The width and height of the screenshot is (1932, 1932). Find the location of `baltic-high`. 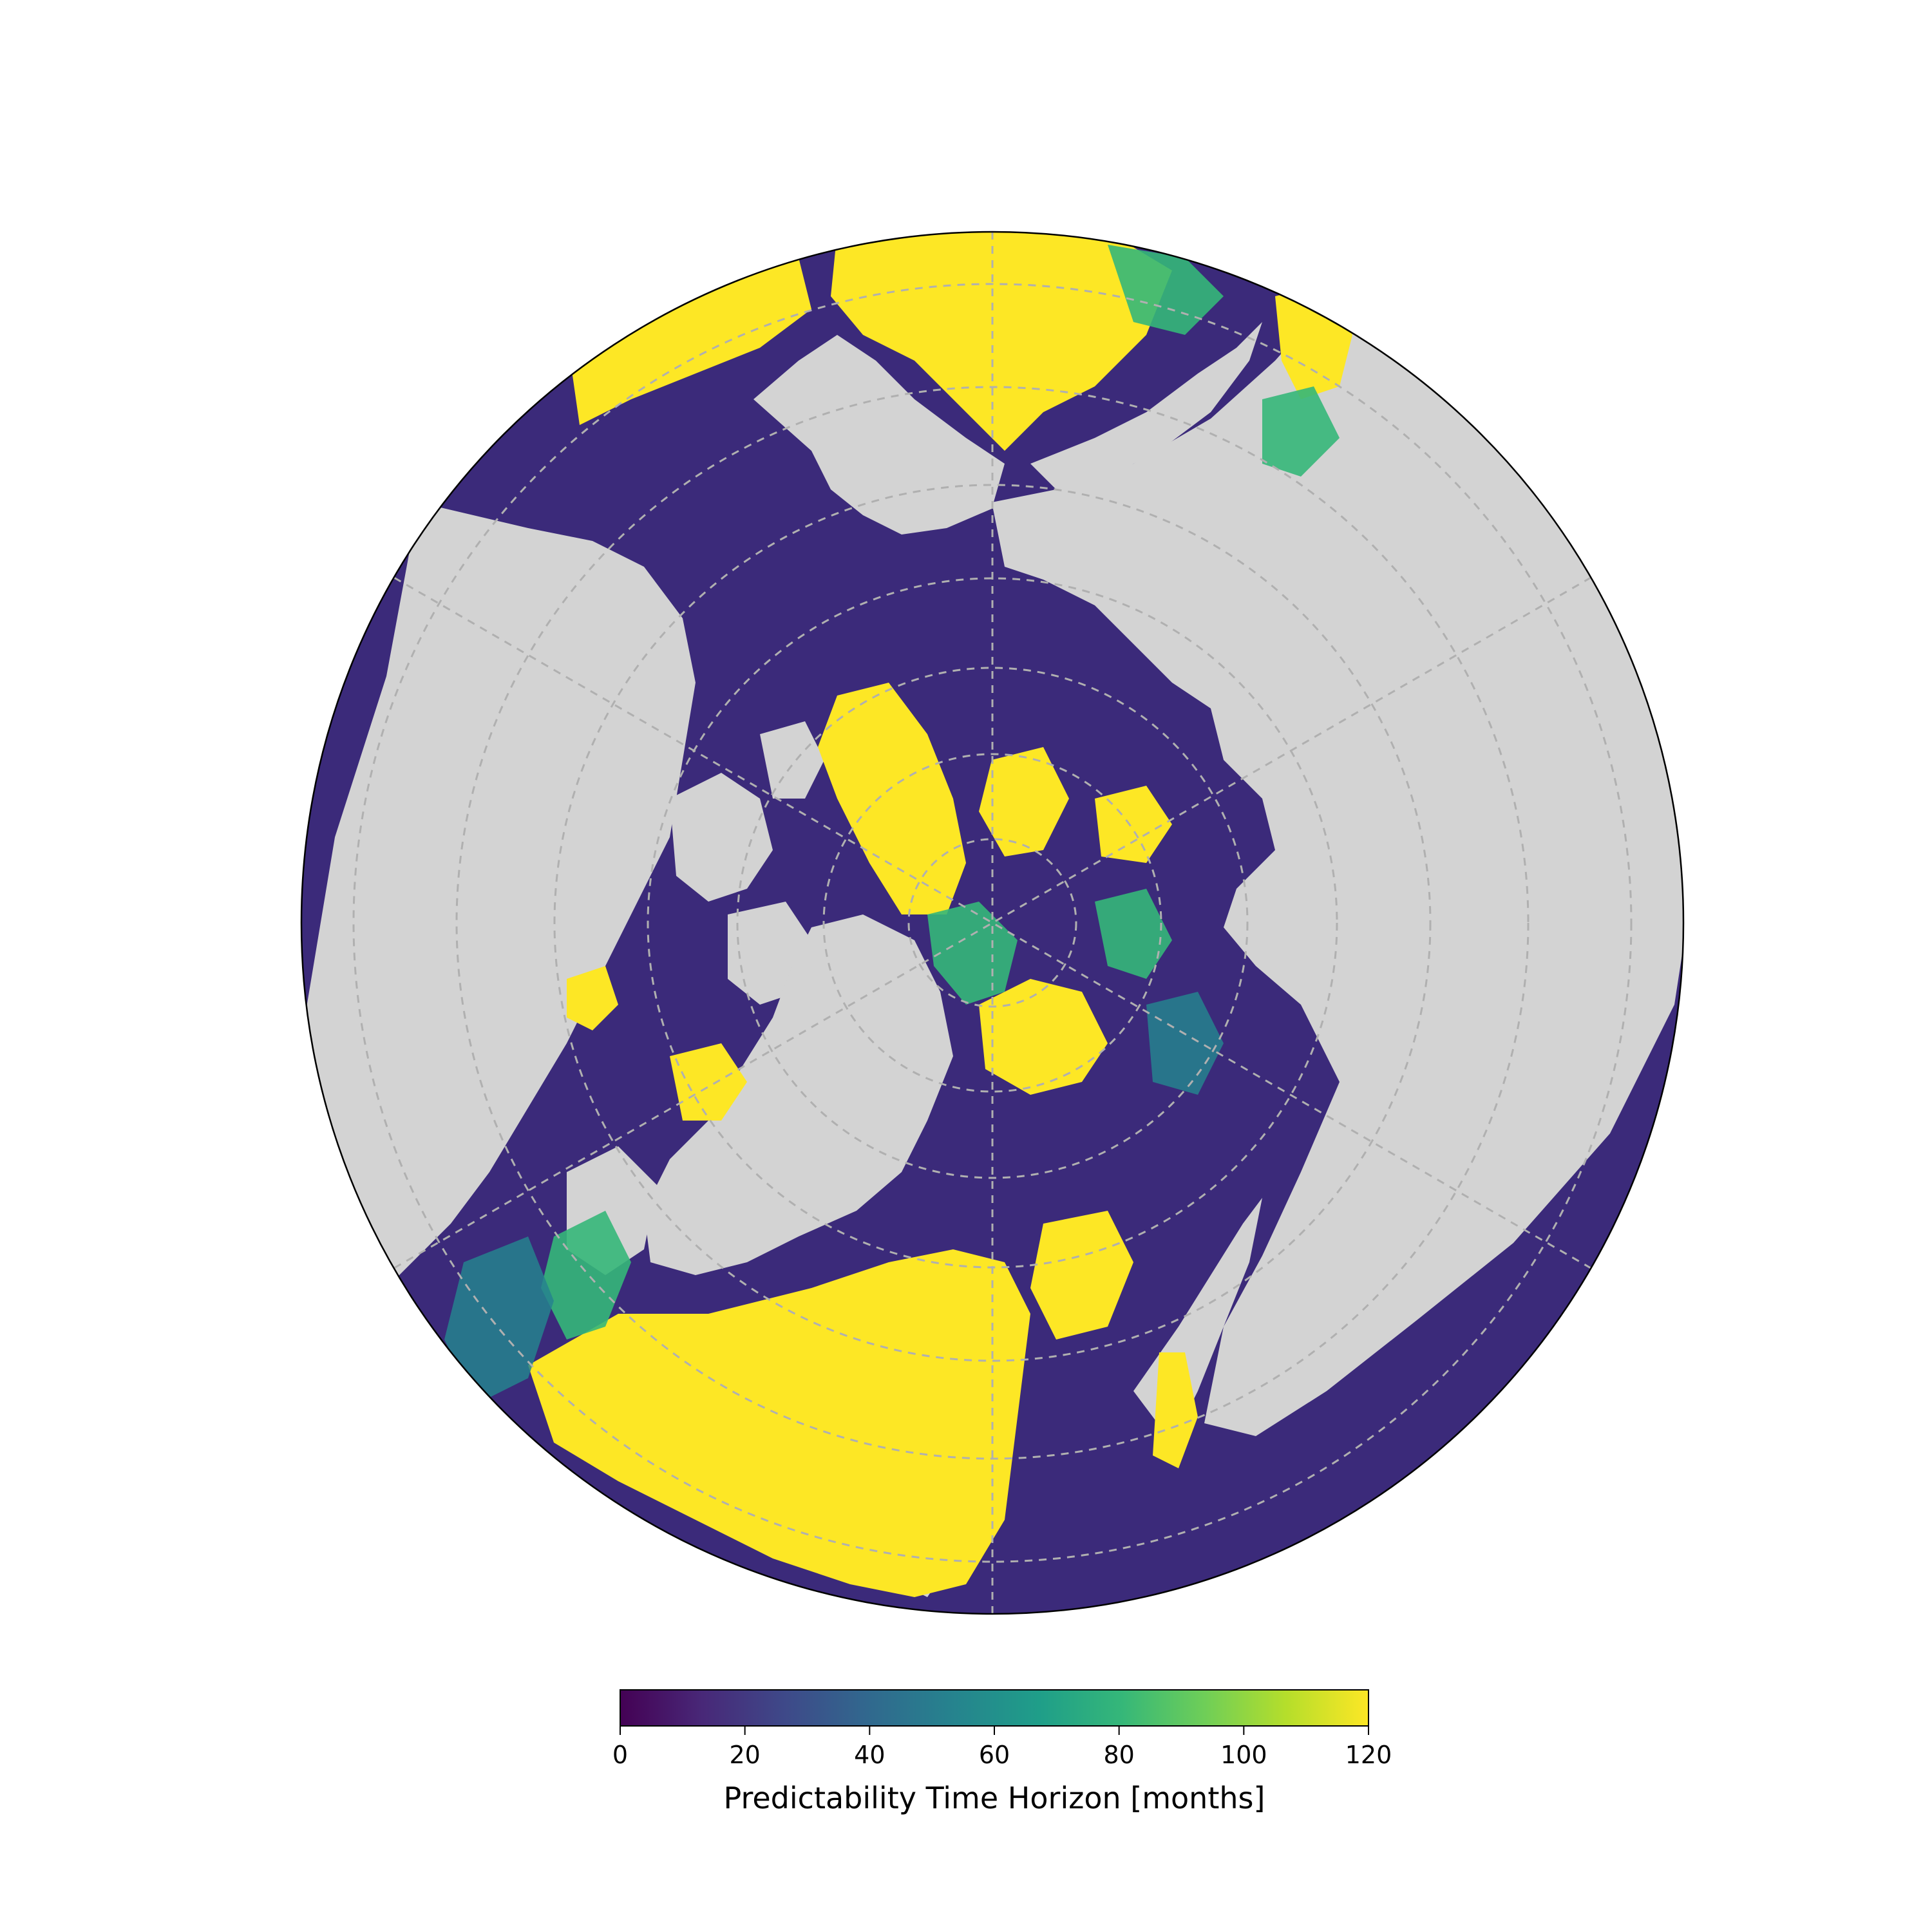

baltic-high is located at coordinates (1175, 1410).